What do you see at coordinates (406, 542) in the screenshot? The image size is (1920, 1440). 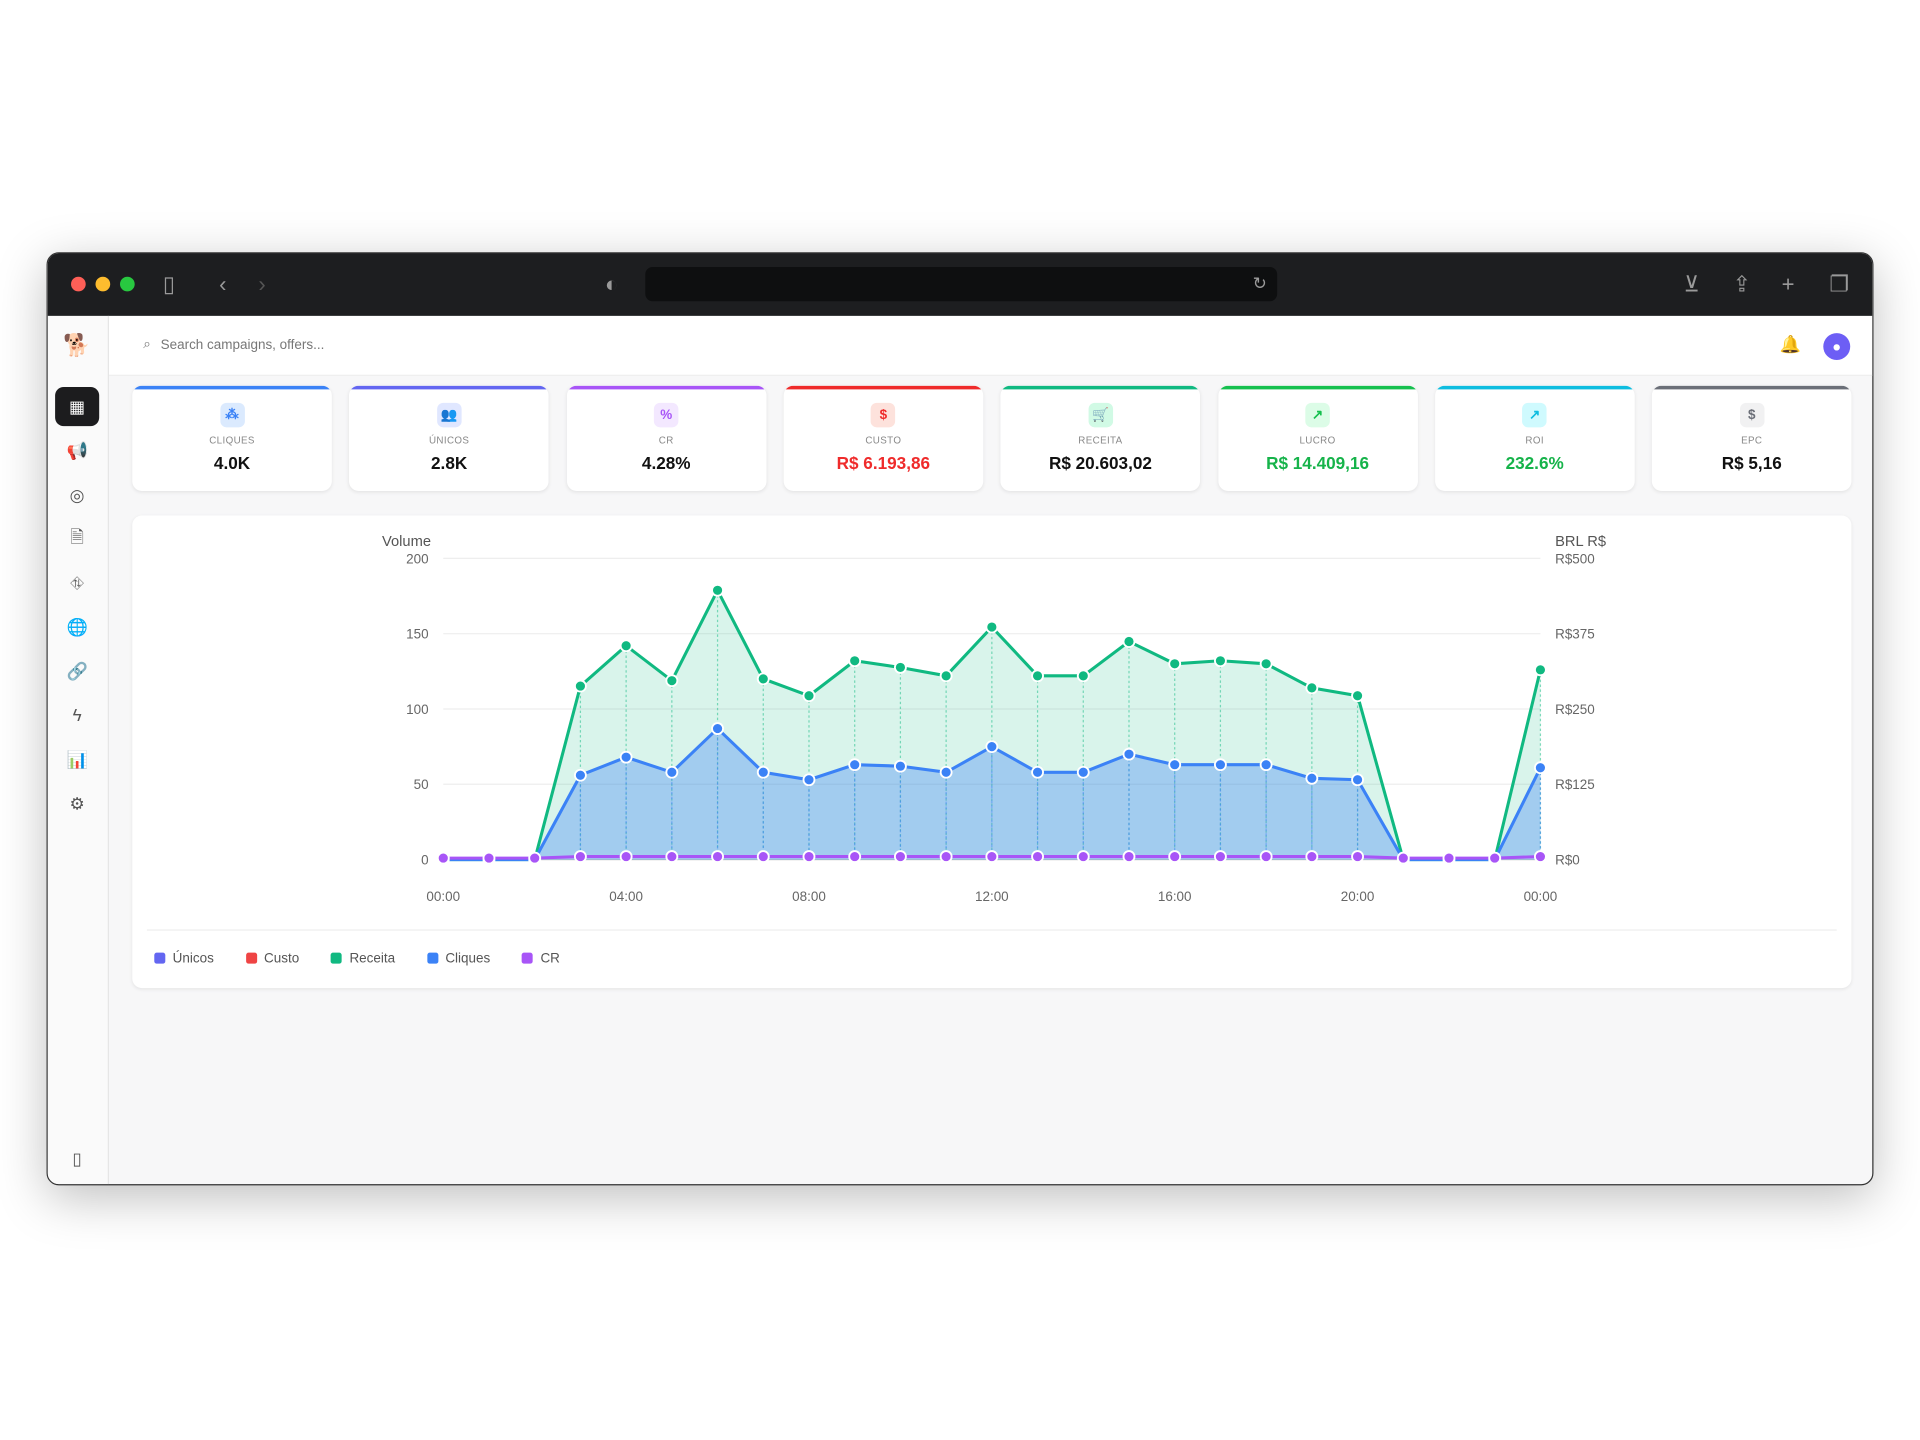 I see `left-axis-title: Volume` at bounding box center [406, 542].